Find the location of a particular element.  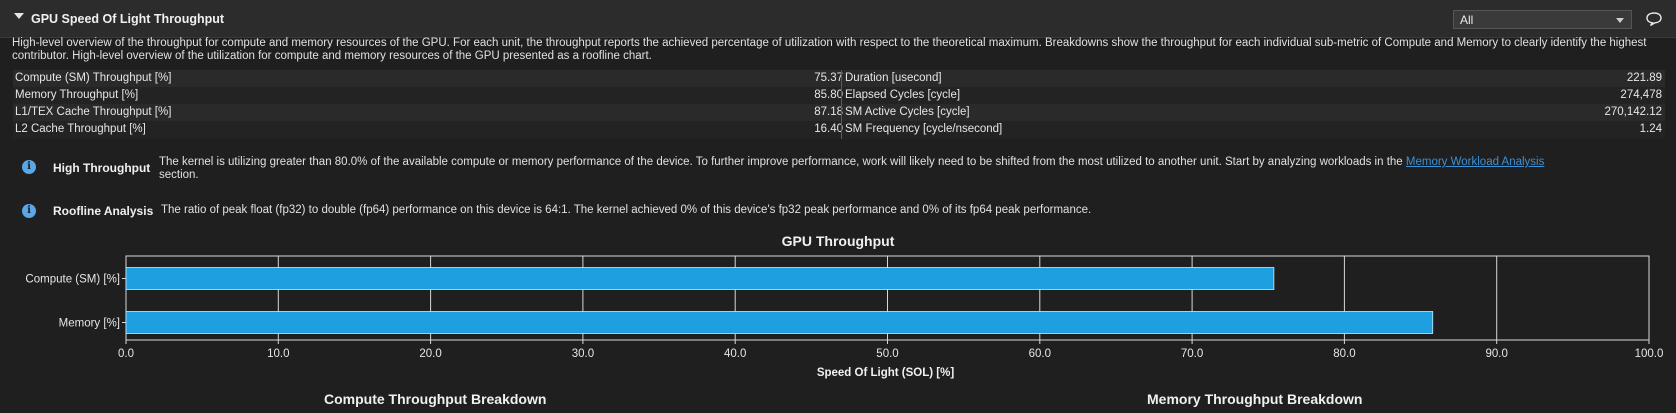

x-tick-label: 70.0 is located at coordinates (1192, 354).